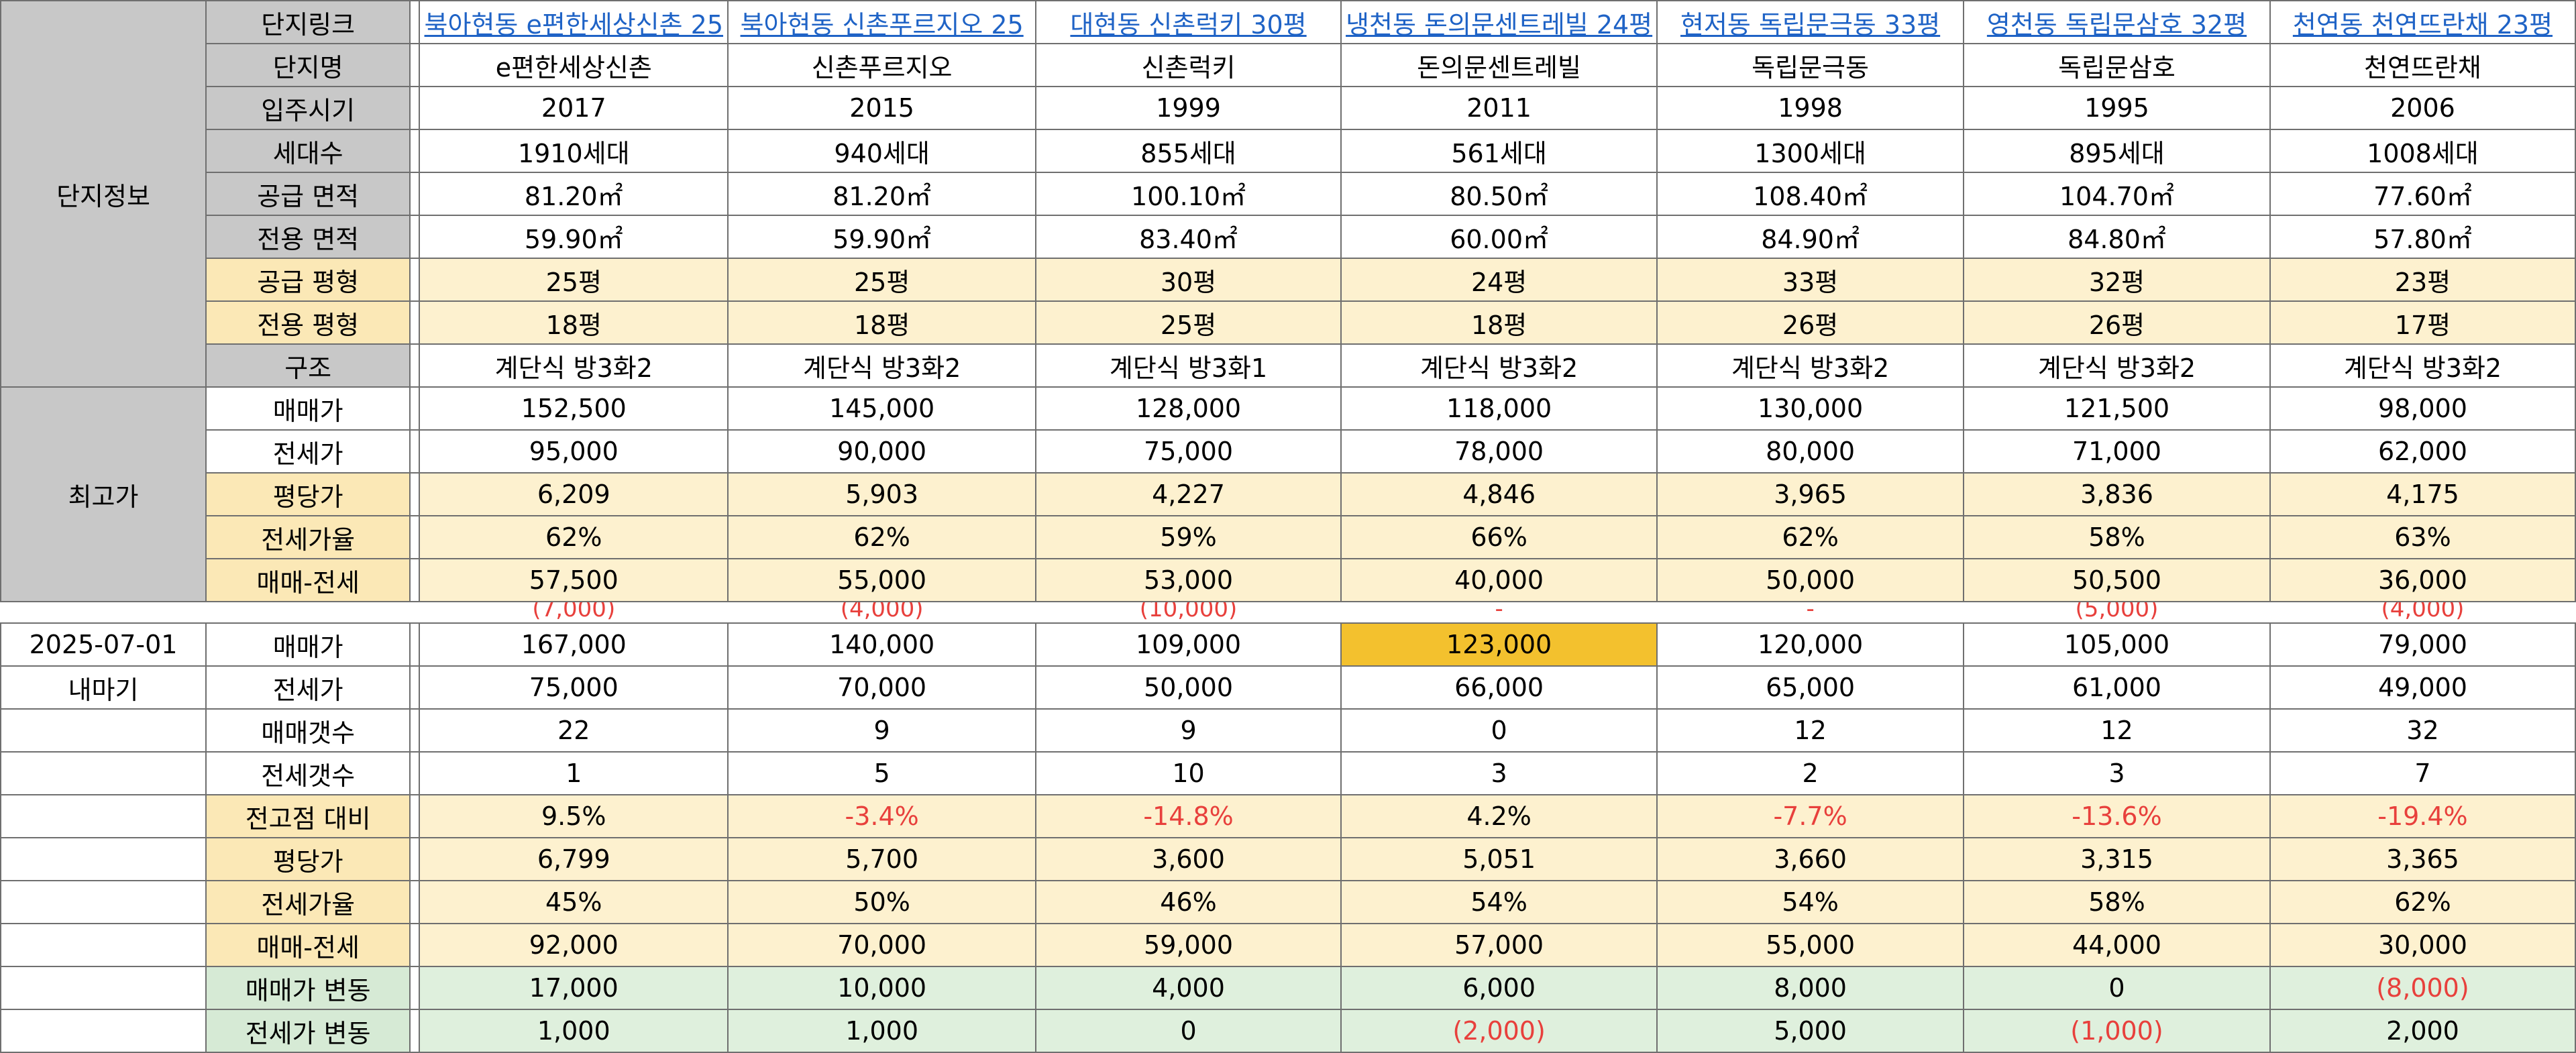 The width and height of the screenshot is (2576, 1053). Describe the element at coordinates (103, 494) in the screenshot. I see `section-max: 최고가` at that location.